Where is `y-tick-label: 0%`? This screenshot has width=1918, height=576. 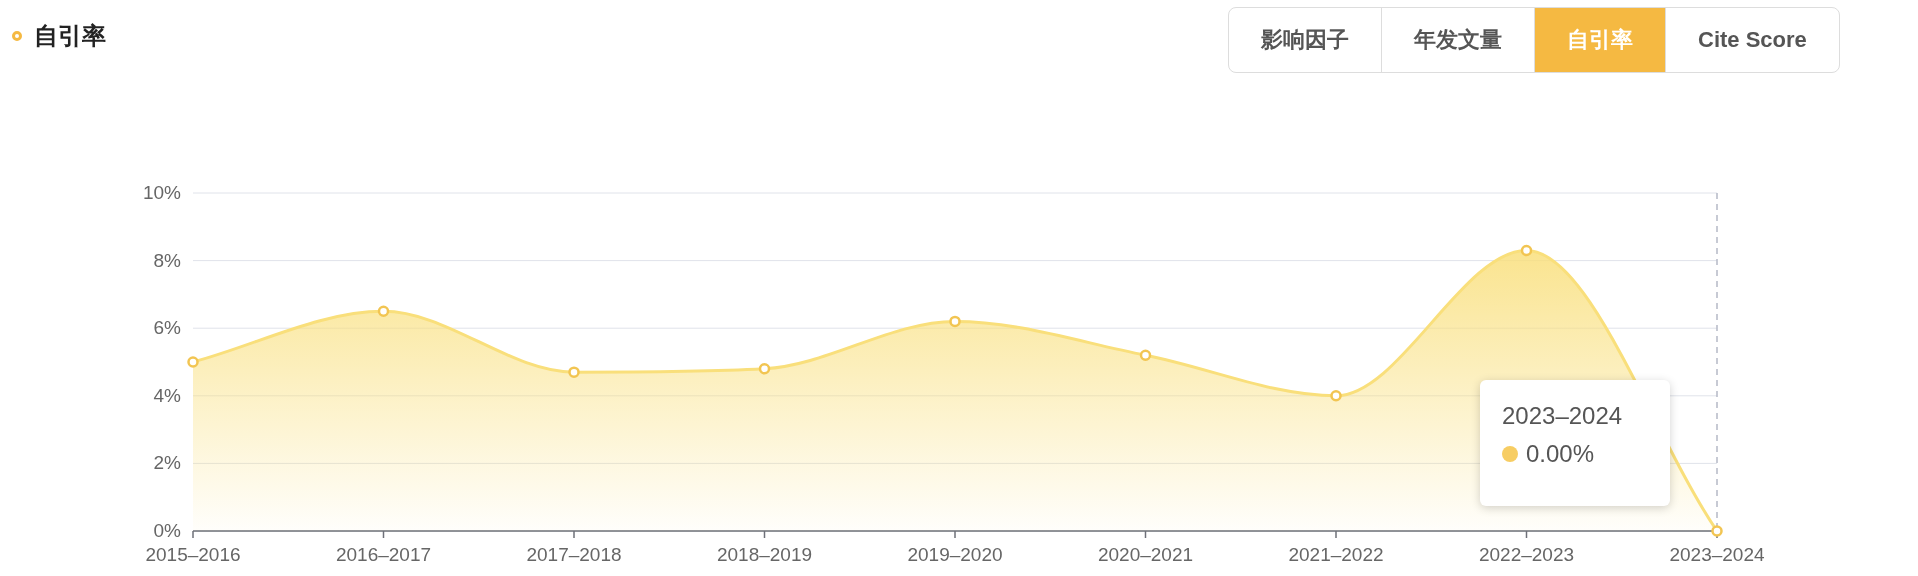 y-tick-label: 0% is located at coordinates (167, 530).